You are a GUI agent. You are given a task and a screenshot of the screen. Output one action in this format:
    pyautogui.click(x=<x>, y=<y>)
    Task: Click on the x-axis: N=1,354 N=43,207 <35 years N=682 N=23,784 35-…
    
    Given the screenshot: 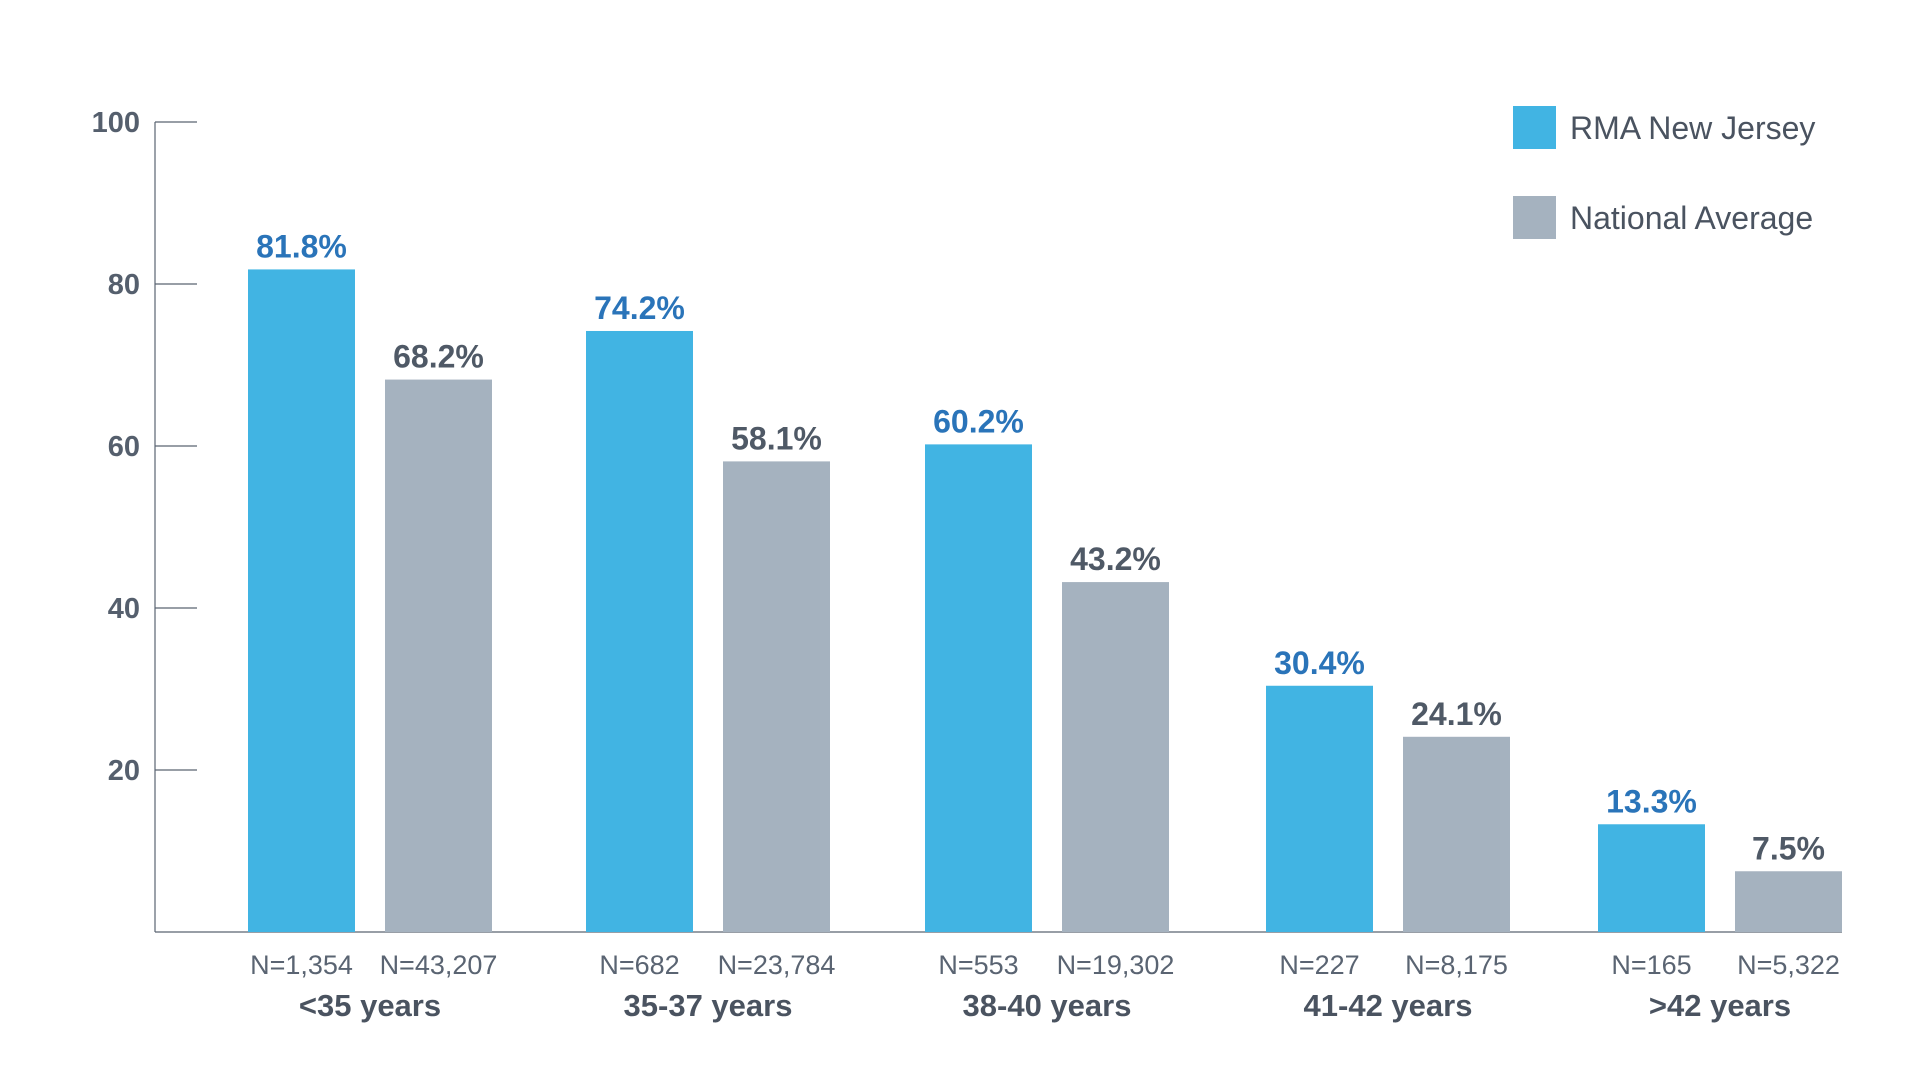 What is the action you would take?
    pyautogui.click(x=998, y=977)
    